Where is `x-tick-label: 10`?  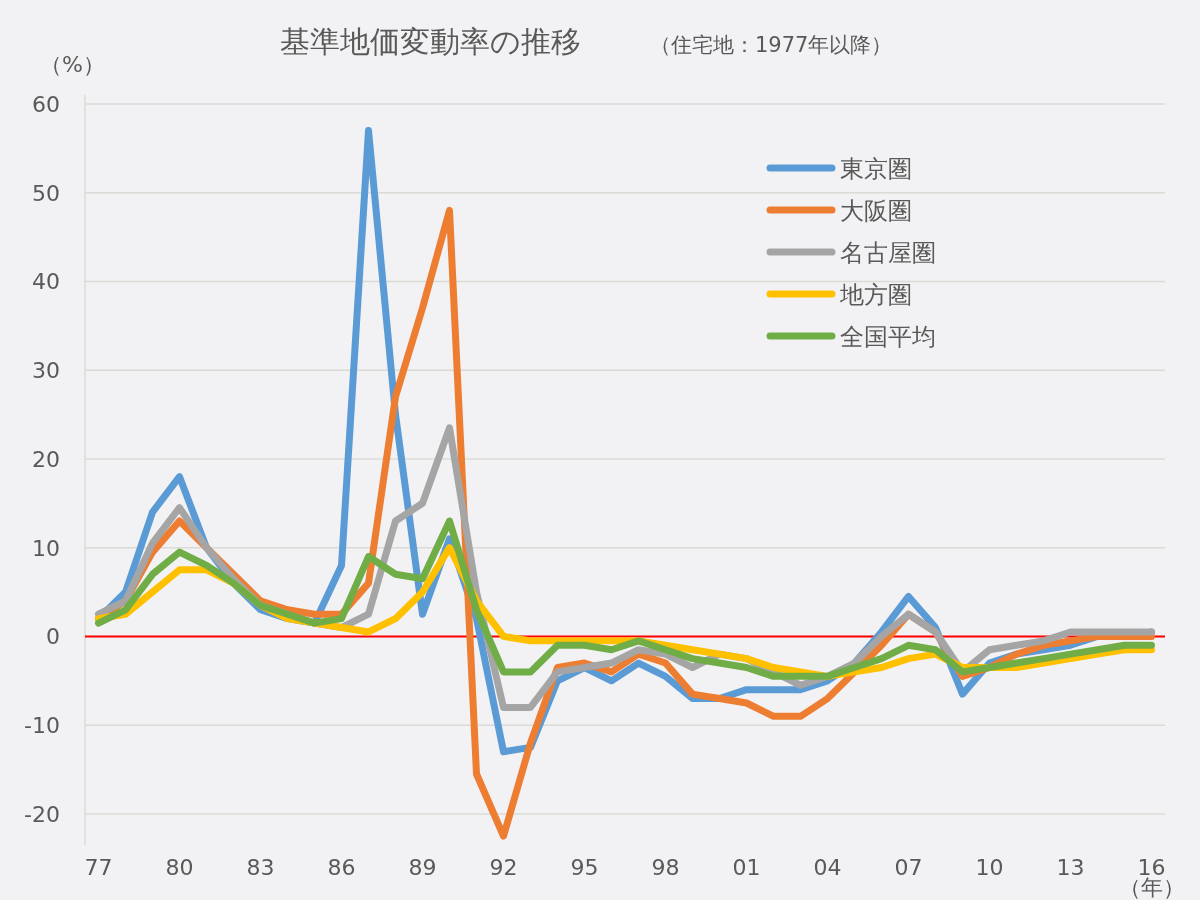 x-tick-label: 10 is located at coordinates (989, 867).